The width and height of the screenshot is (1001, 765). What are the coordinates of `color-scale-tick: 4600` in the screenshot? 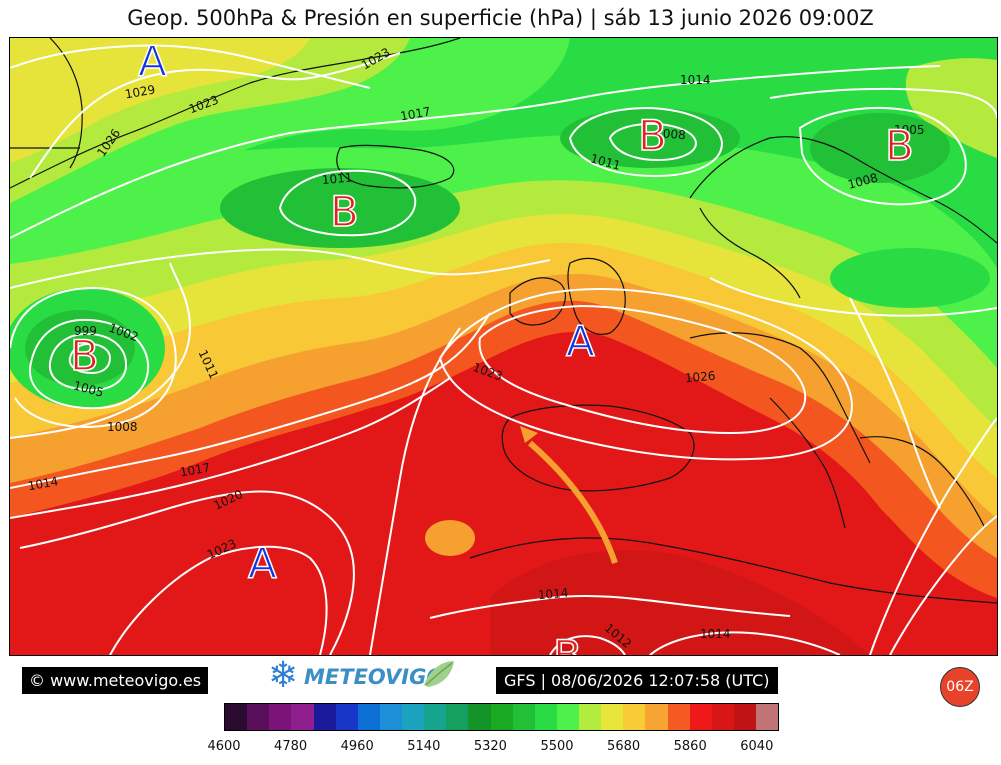 It's located at (224, 746).